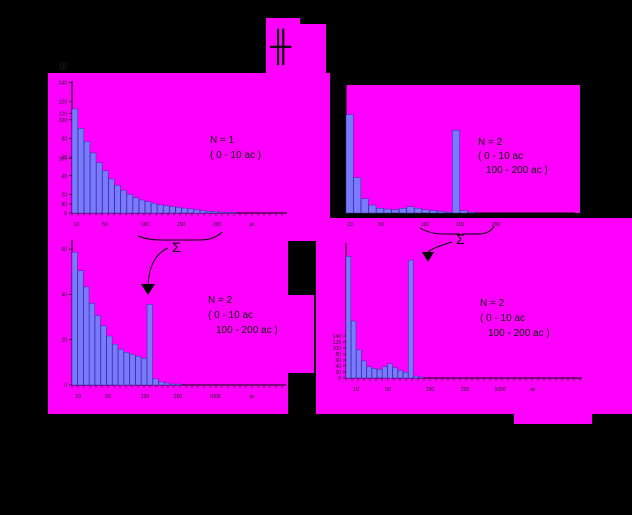 The image size is (632, 515). What do you see at coordinates (222, 140) in the screenshot?
I see `annotation-line: N = 1` at bounding box center [222, 140].